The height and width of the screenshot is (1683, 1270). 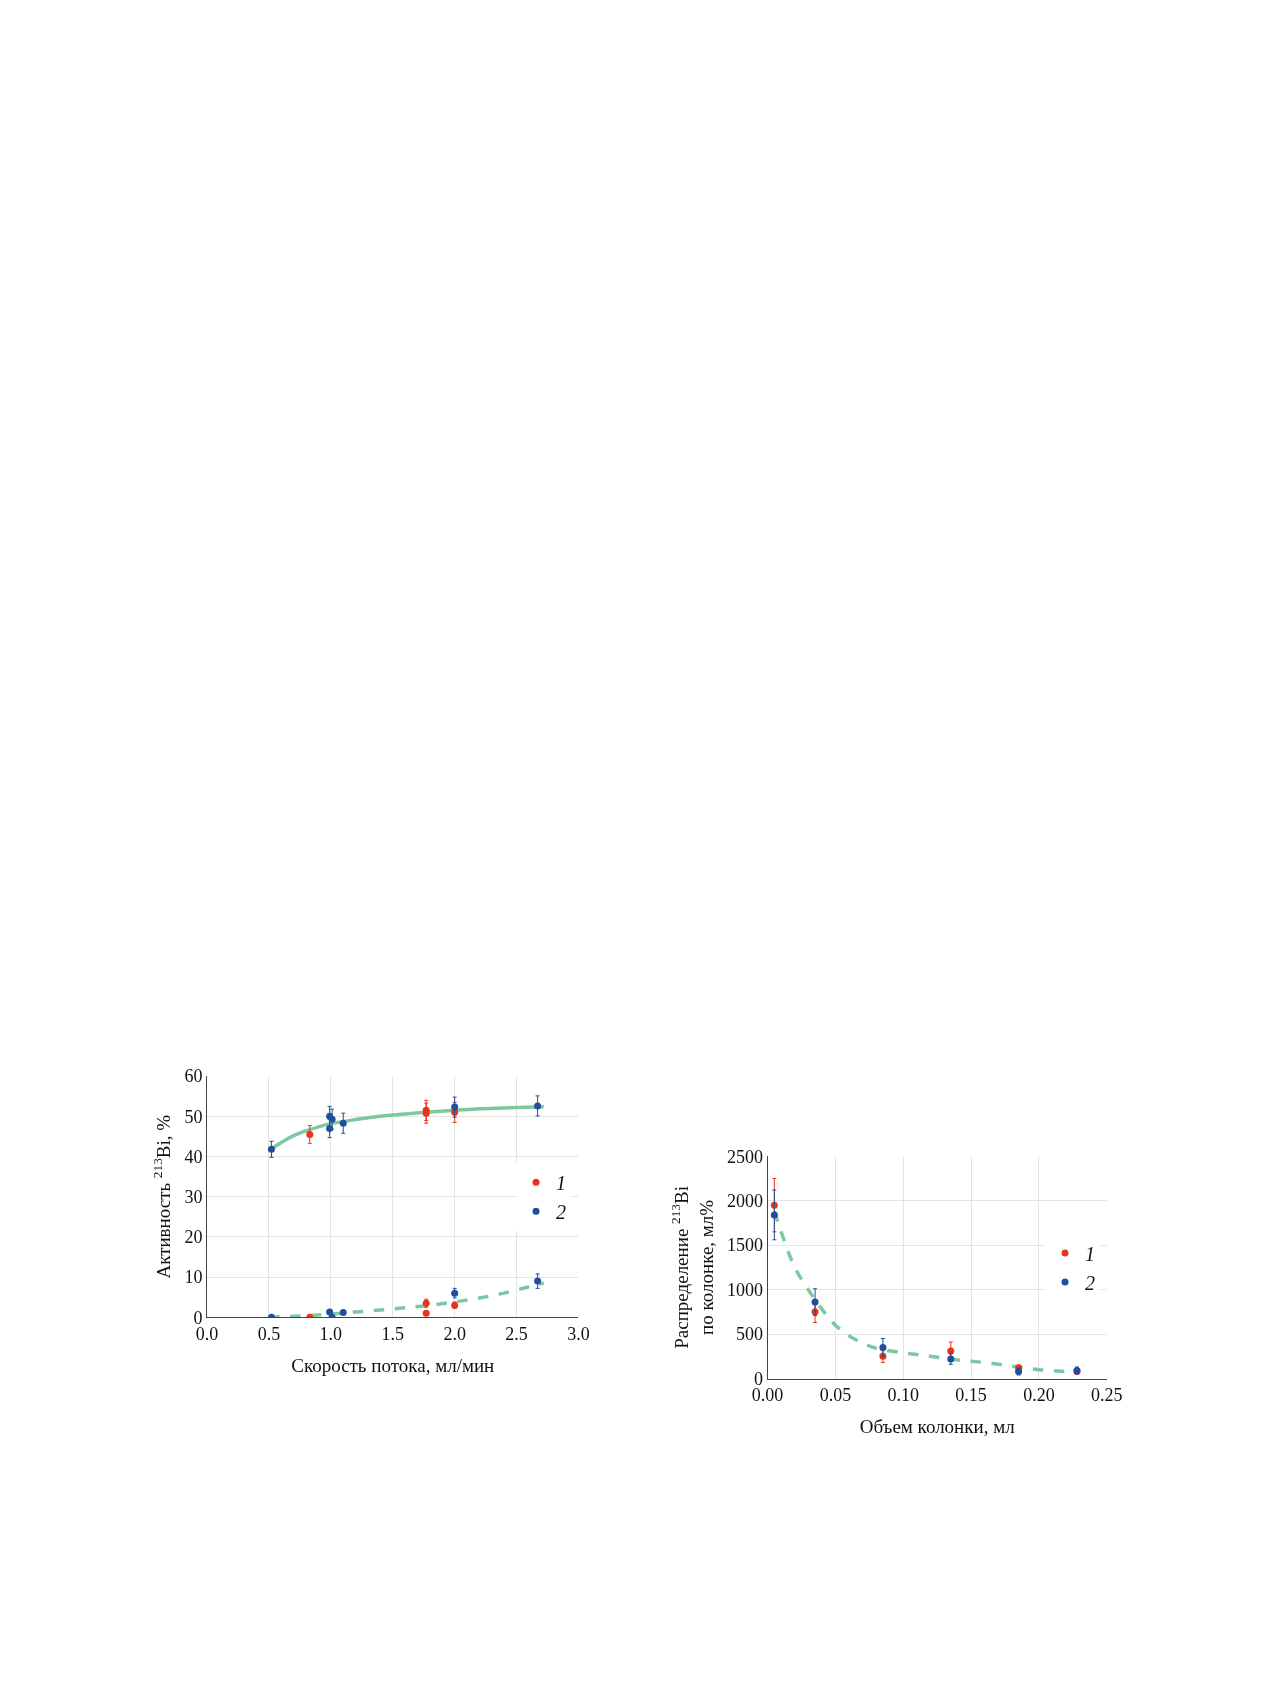 What do you see at coordinates (937, 1426) in the screenshot?
I see `x-axis-title: Объем колонки, мл` at bounding box center [937, 1426].